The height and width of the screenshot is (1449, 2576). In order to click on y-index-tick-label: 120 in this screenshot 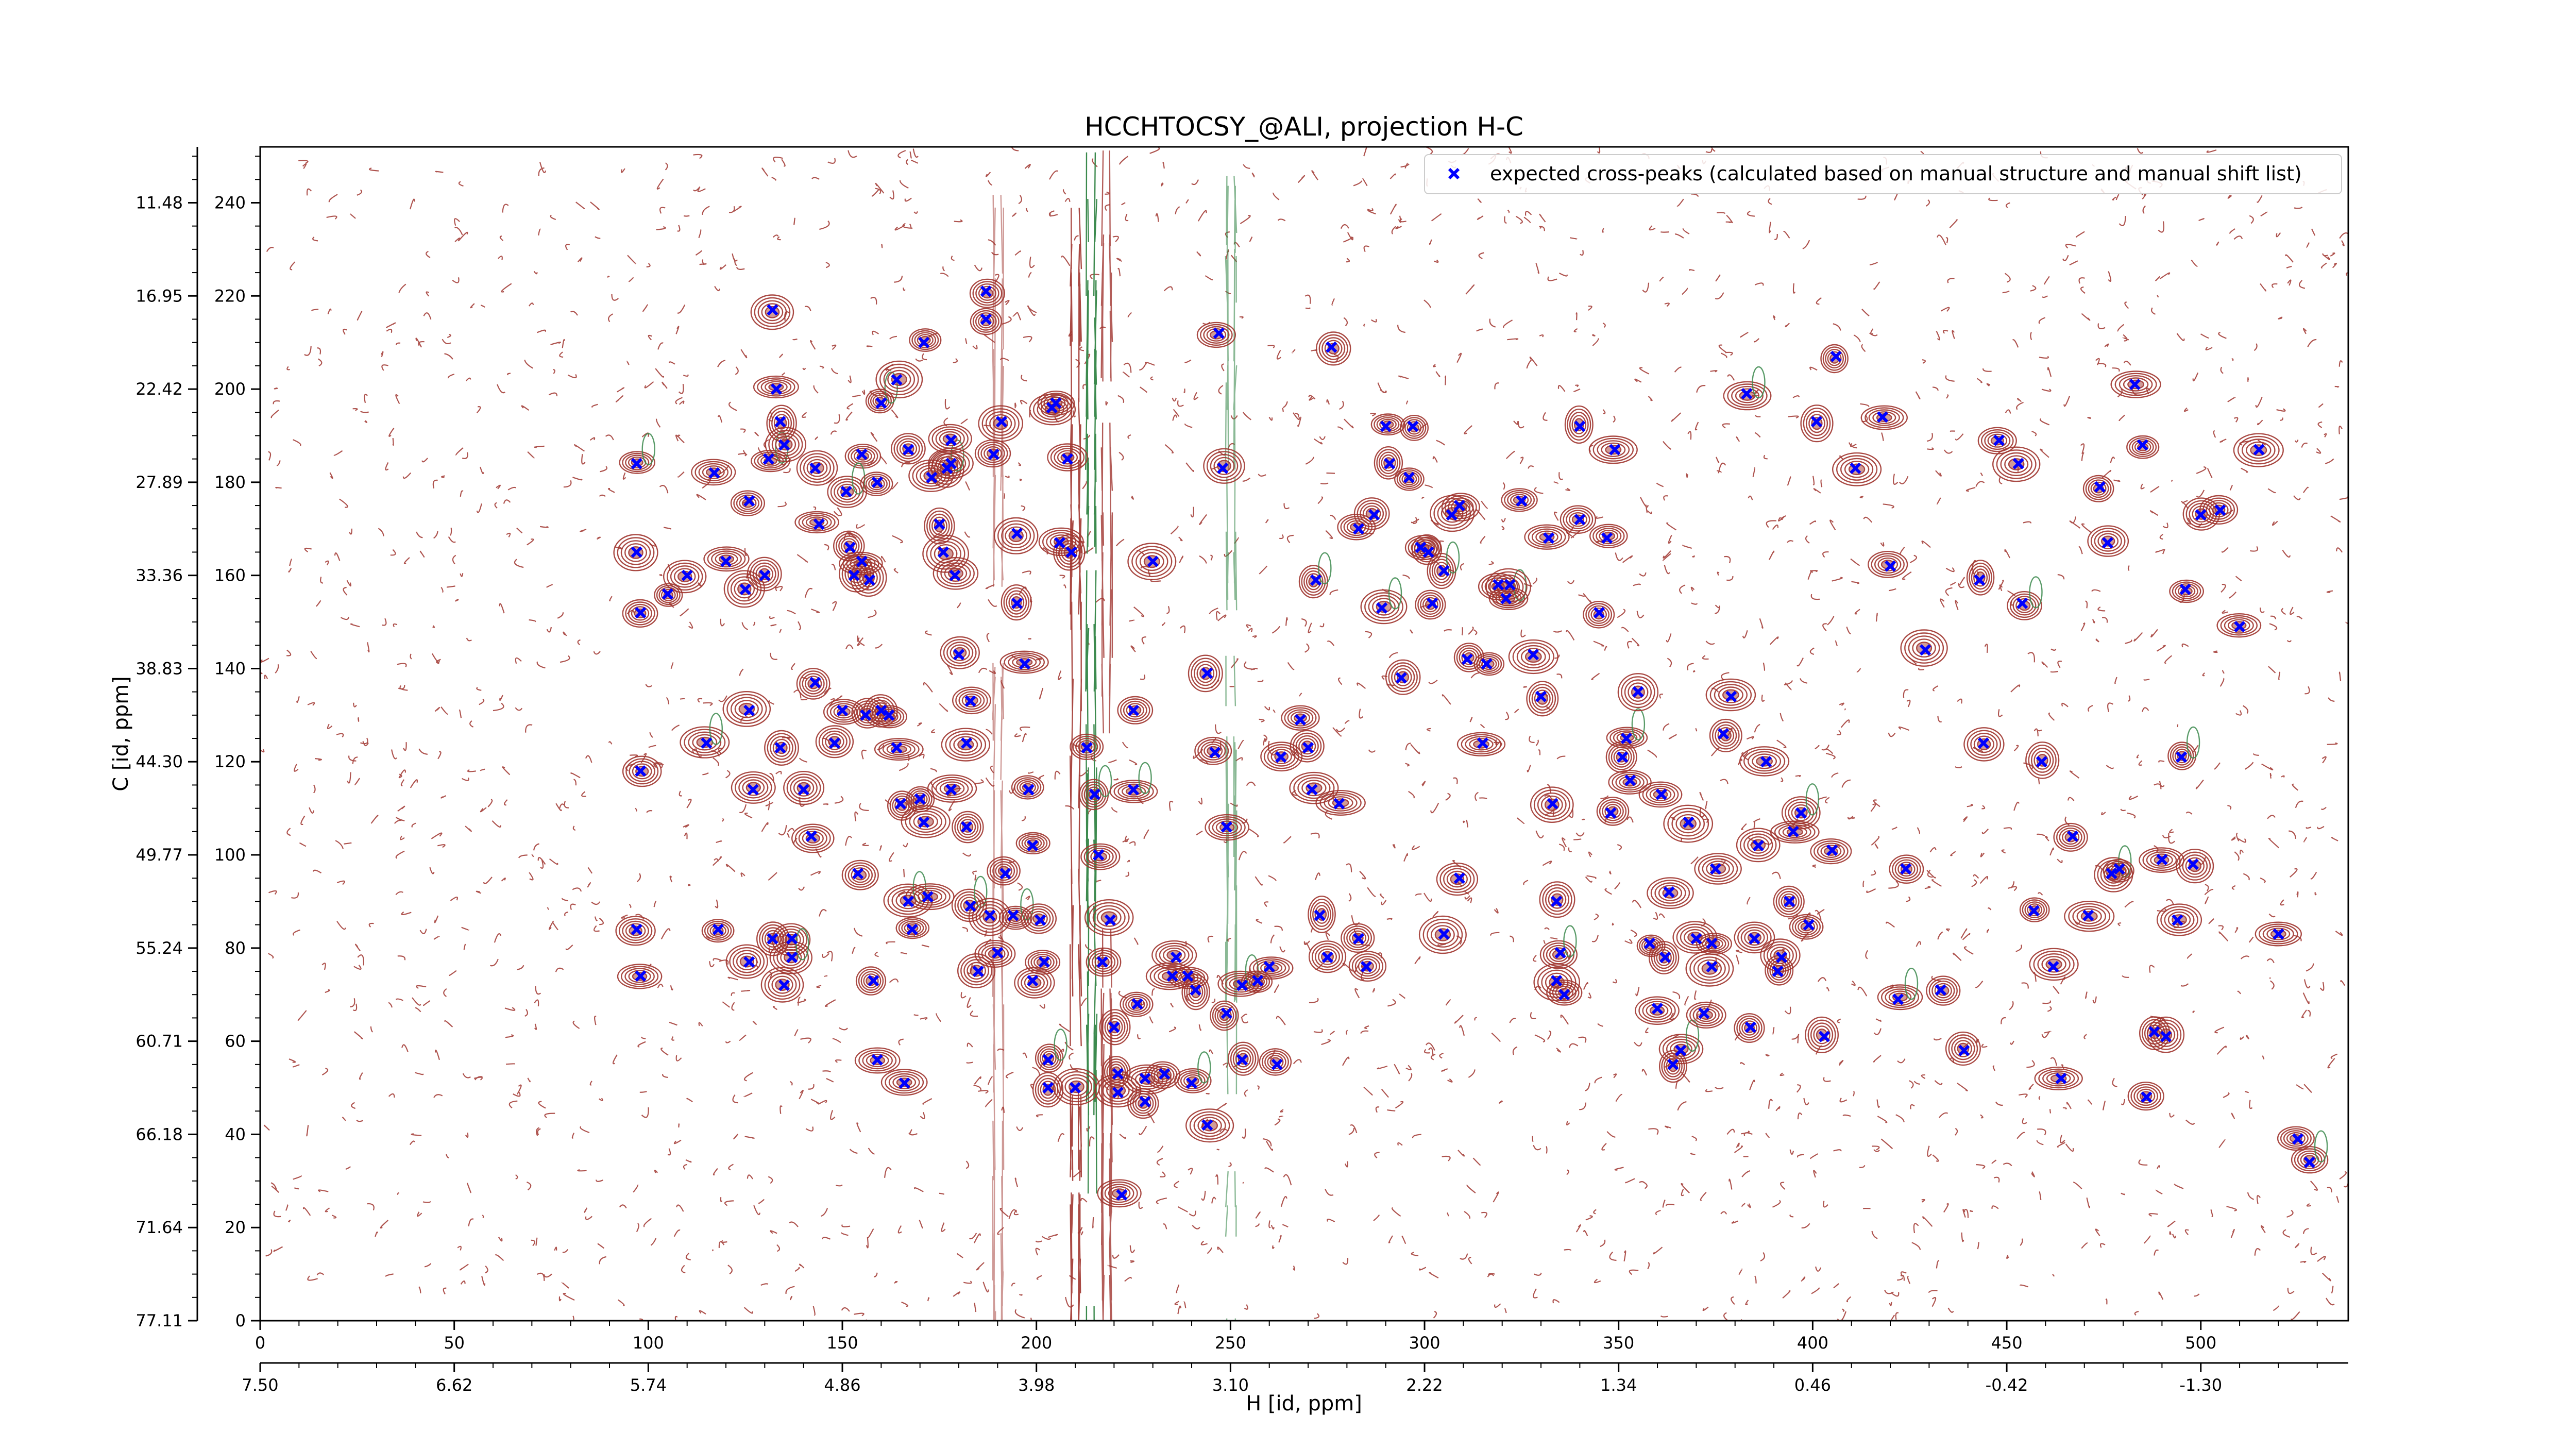, I will do `click(230, 761)`.